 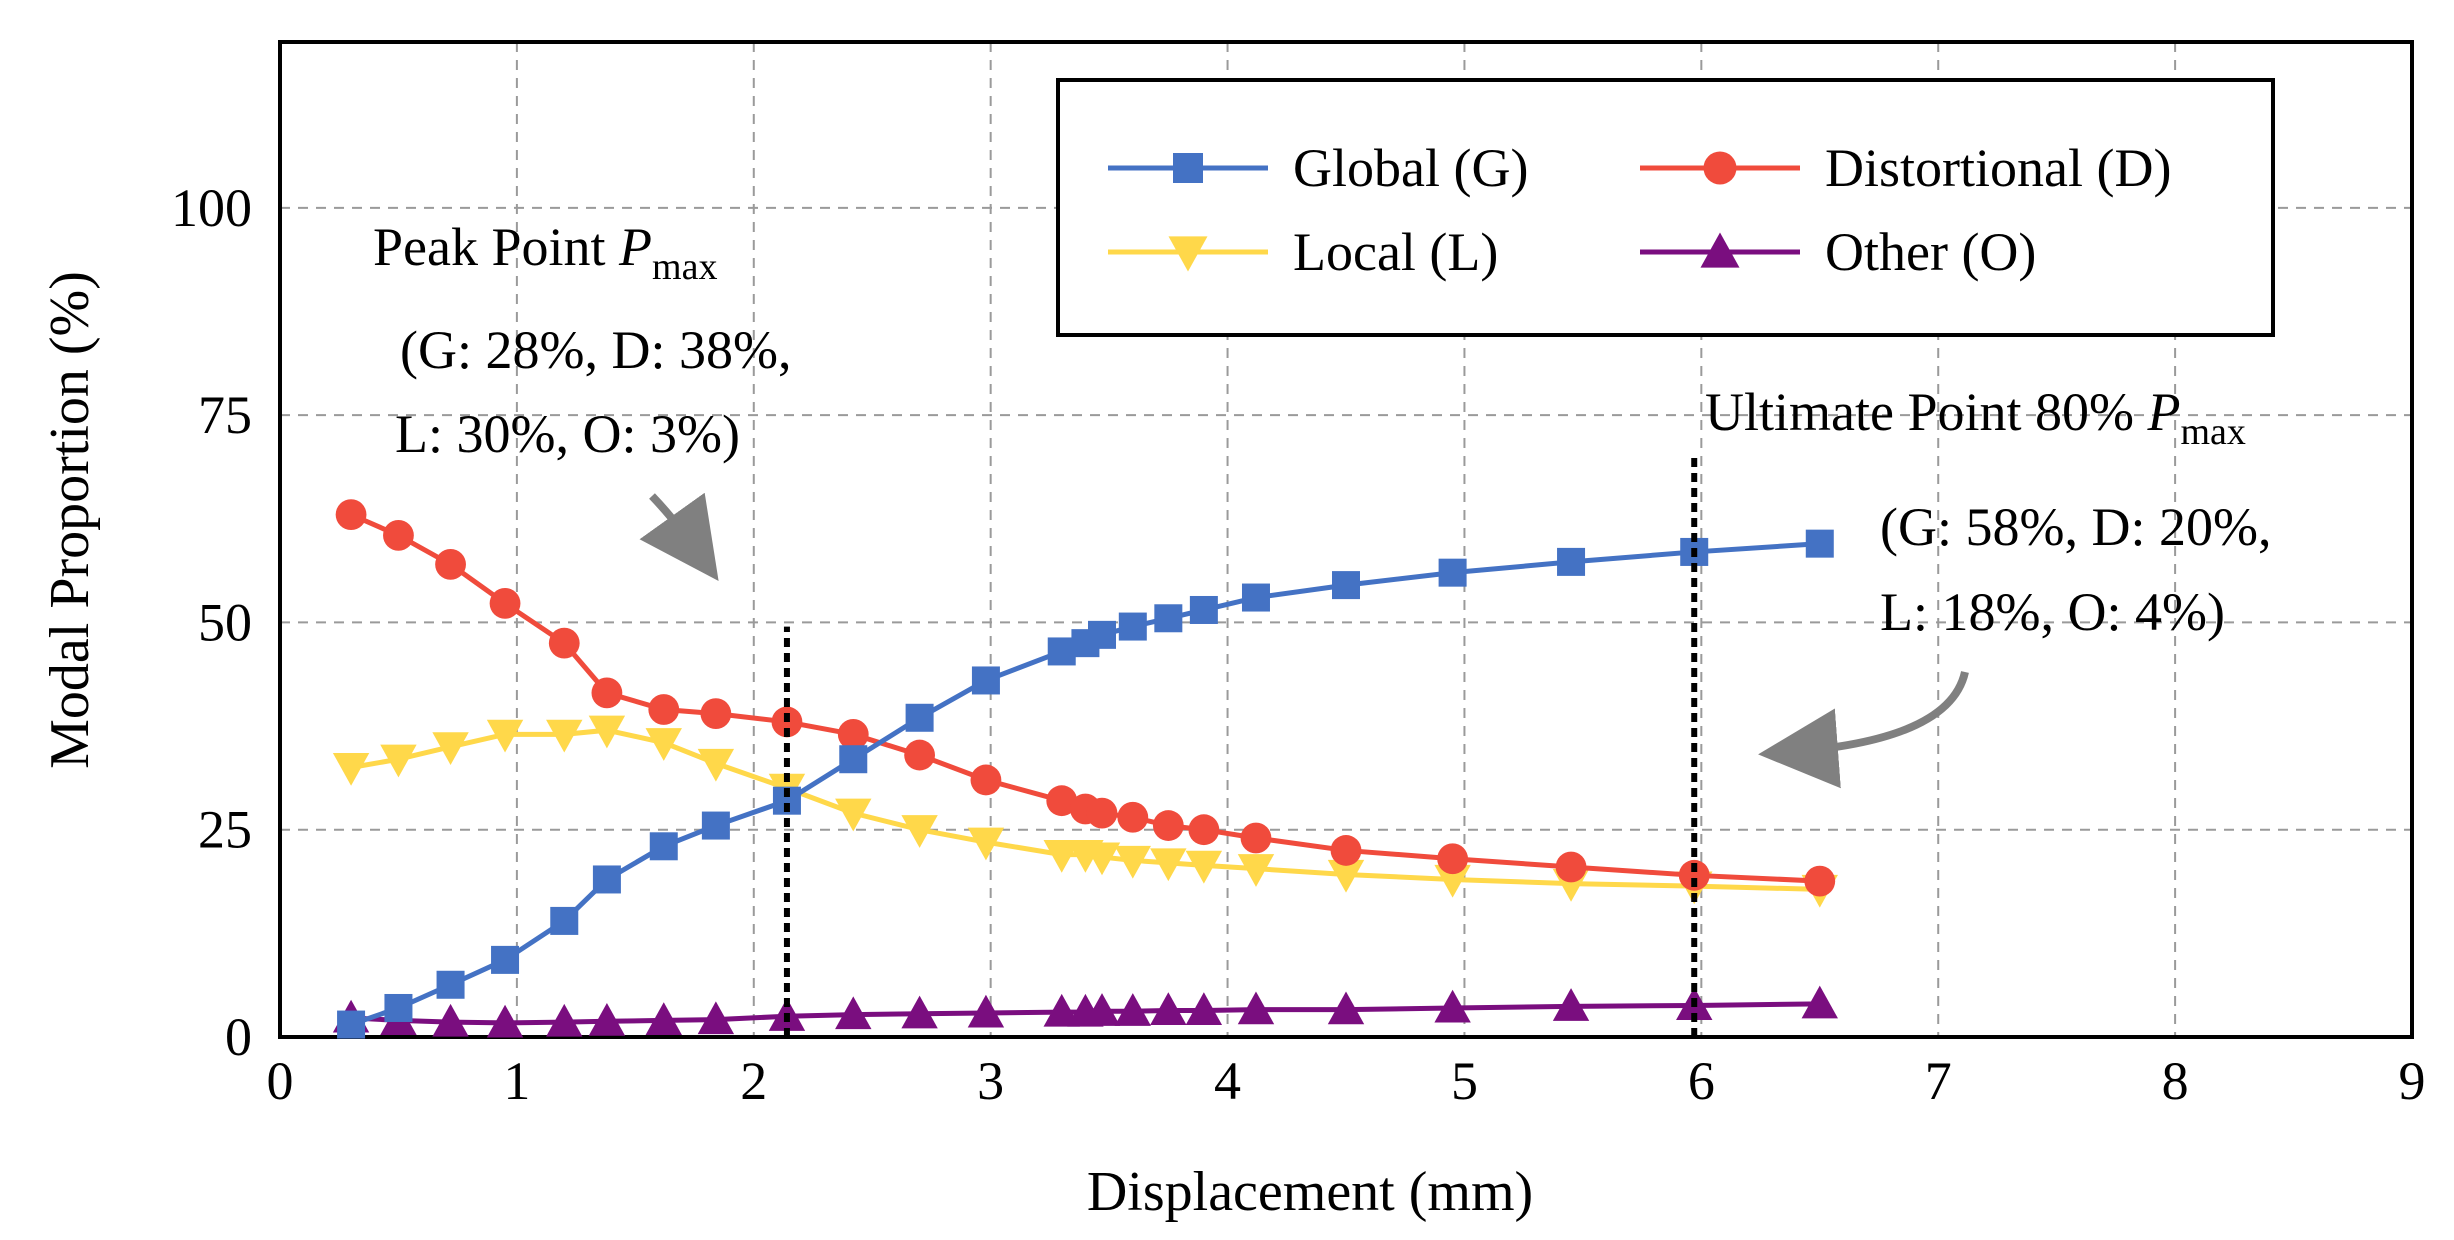 What do you see at coordinates (684, 267) in the screenshot?
I see `peak-subscript: max` at bounding box center [684, 267].